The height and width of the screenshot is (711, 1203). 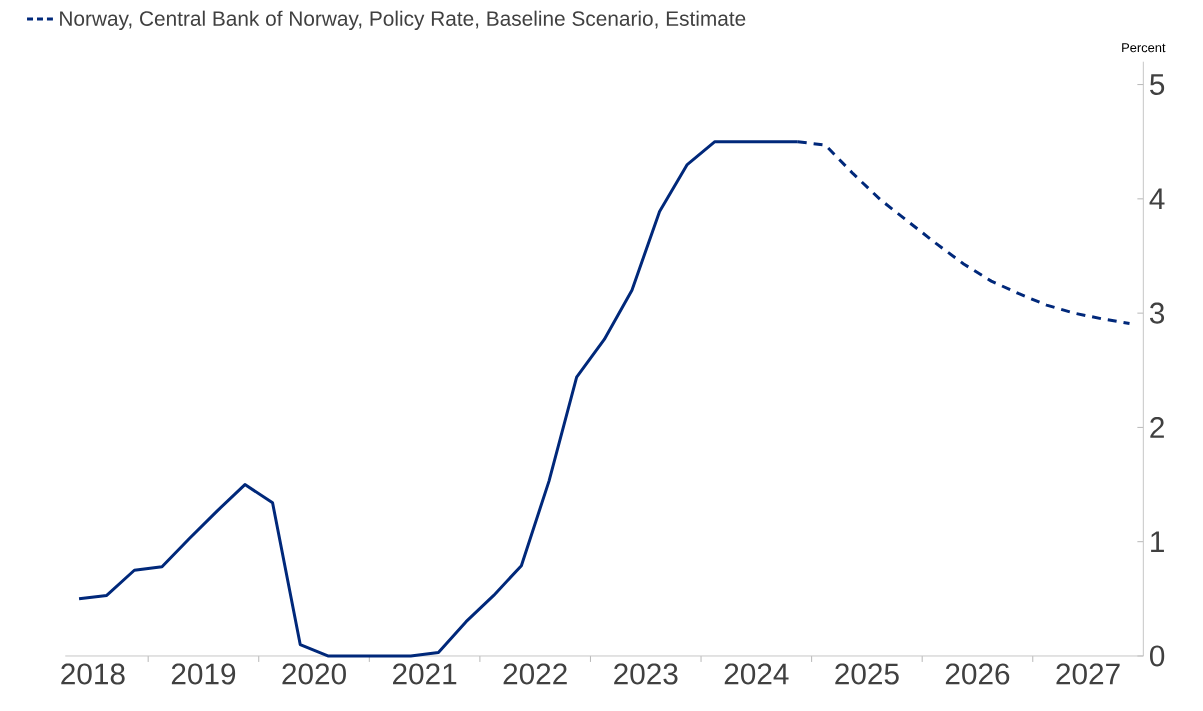 I want to click on y-tick-label: 0, so click(x=1157, y=656).